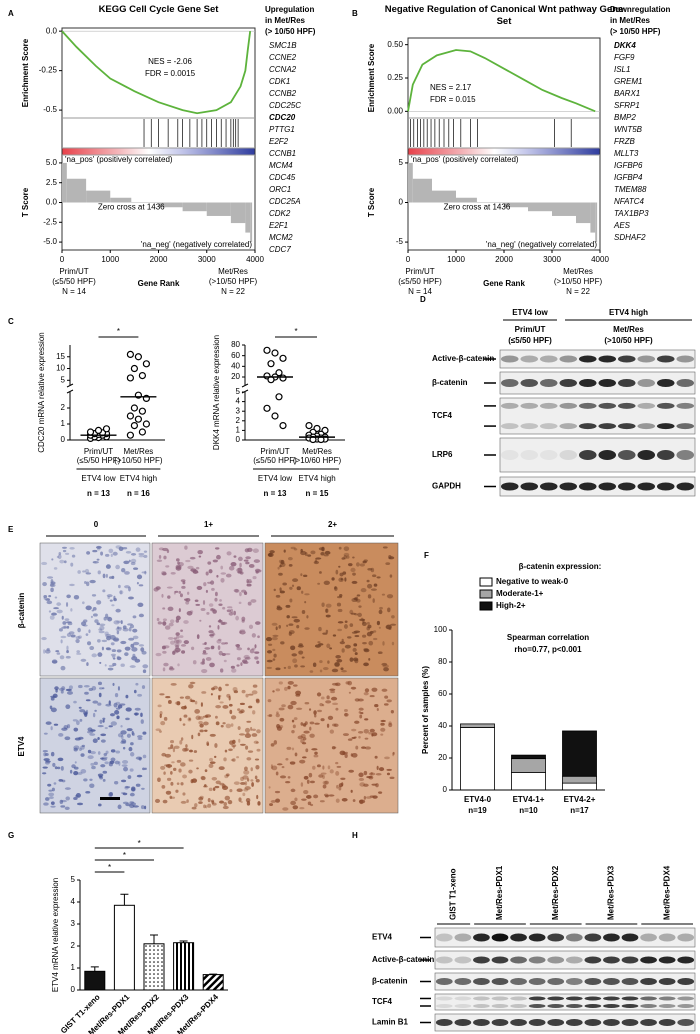 This screenshot has height=1034, width=700. What do you see at coordinates (183, 941) in the screenshot?
I see `error-bar` at bounding box center [183, 941].